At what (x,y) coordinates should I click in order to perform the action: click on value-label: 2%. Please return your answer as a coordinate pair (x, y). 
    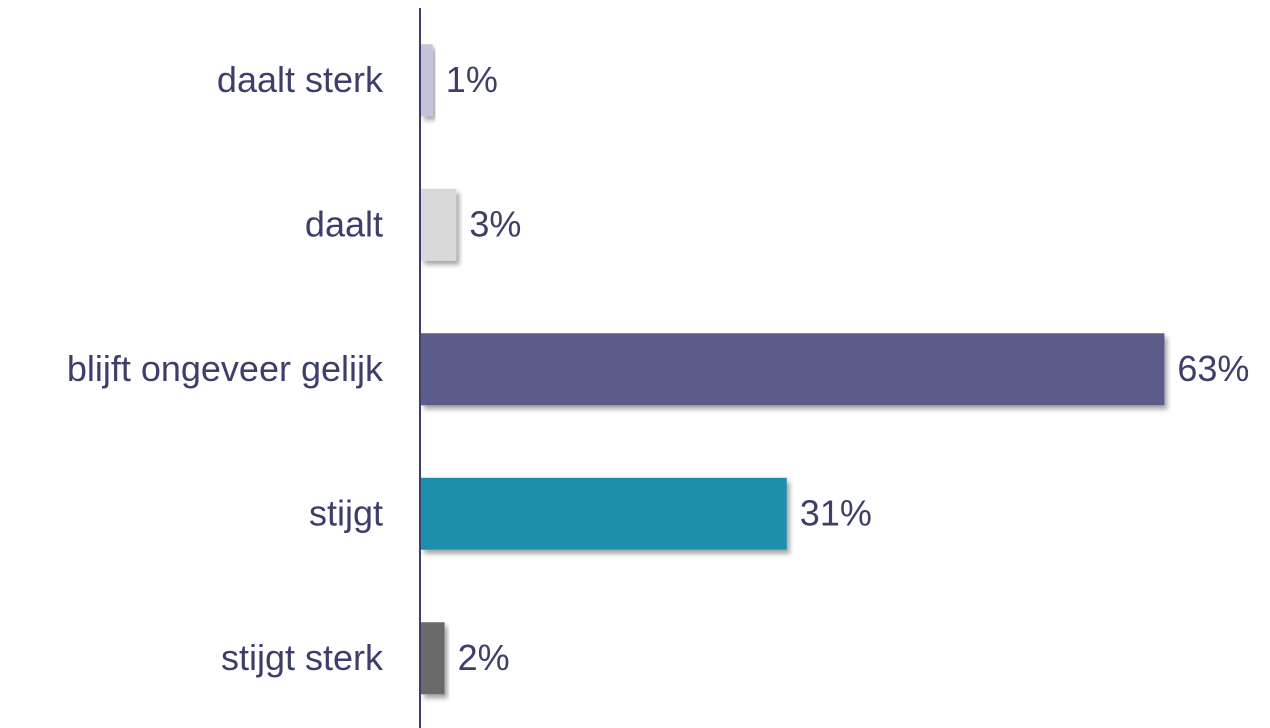
    Looking at the image, I should click on (484, 657).